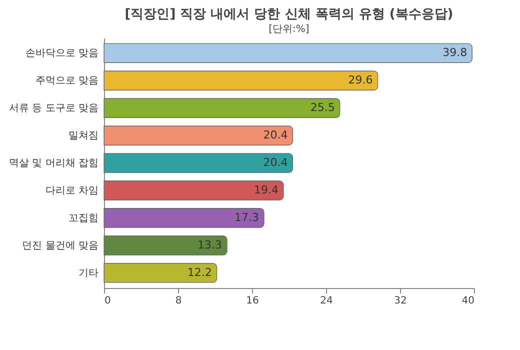 The height and width of the screenshot is (350, 520). What do you see at coordinates (53, 163) in the screenshot?
I see `y-tick-label: 멱살 및 머리채 잡힘` at bounding box center [53, 163].